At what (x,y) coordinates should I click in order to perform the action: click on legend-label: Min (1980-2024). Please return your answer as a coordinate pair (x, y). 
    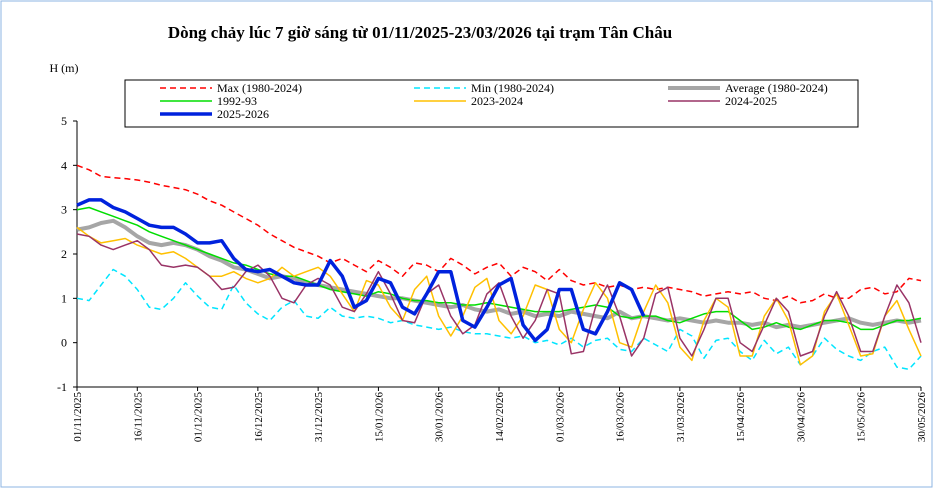
    Looking at the image, I should click on (512, 88).